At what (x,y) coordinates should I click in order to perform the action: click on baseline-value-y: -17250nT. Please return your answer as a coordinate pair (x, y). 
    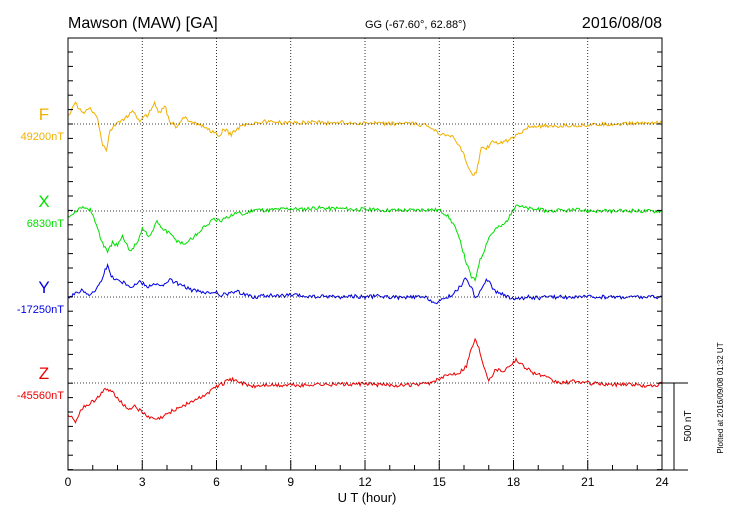
    Looking at the image, I should click on (40, 310).